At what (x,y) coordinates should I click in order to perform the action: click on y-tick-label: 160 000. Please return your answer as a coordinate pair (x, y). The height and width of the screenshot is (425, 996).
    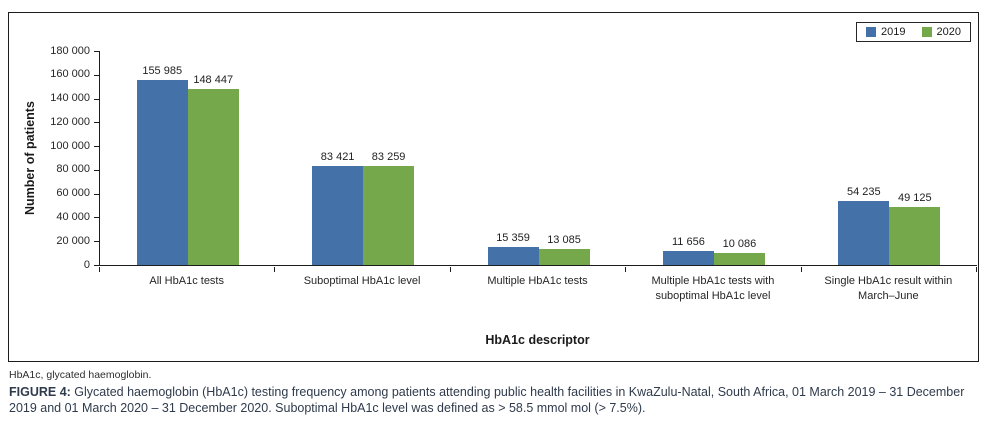
    Looking at the image, I should click on (70, 74).